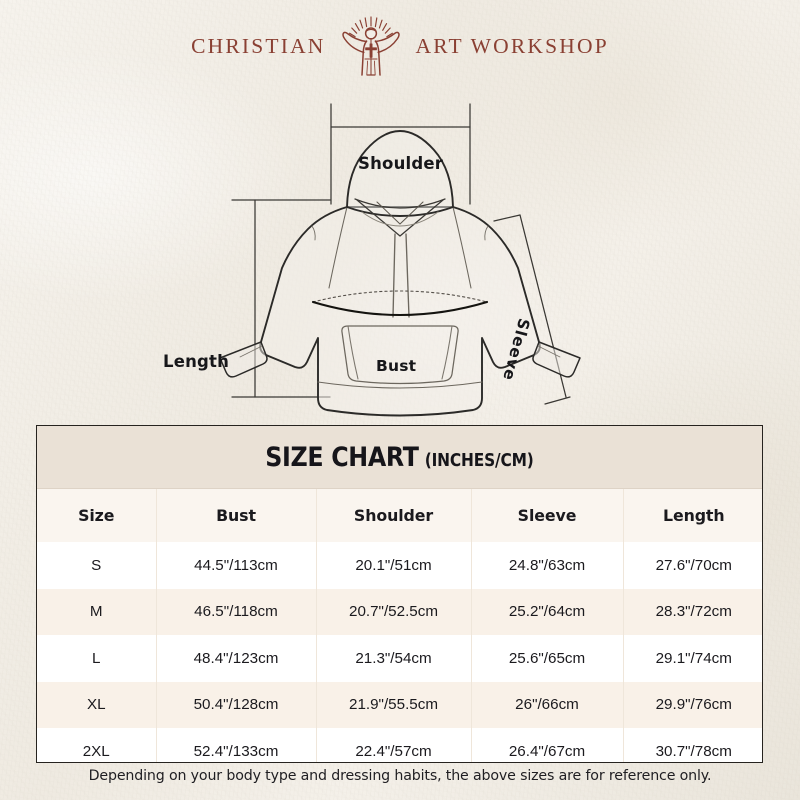 This screenshot has width=800, height=800. I want to click on hood-facing, so click(400, 218).